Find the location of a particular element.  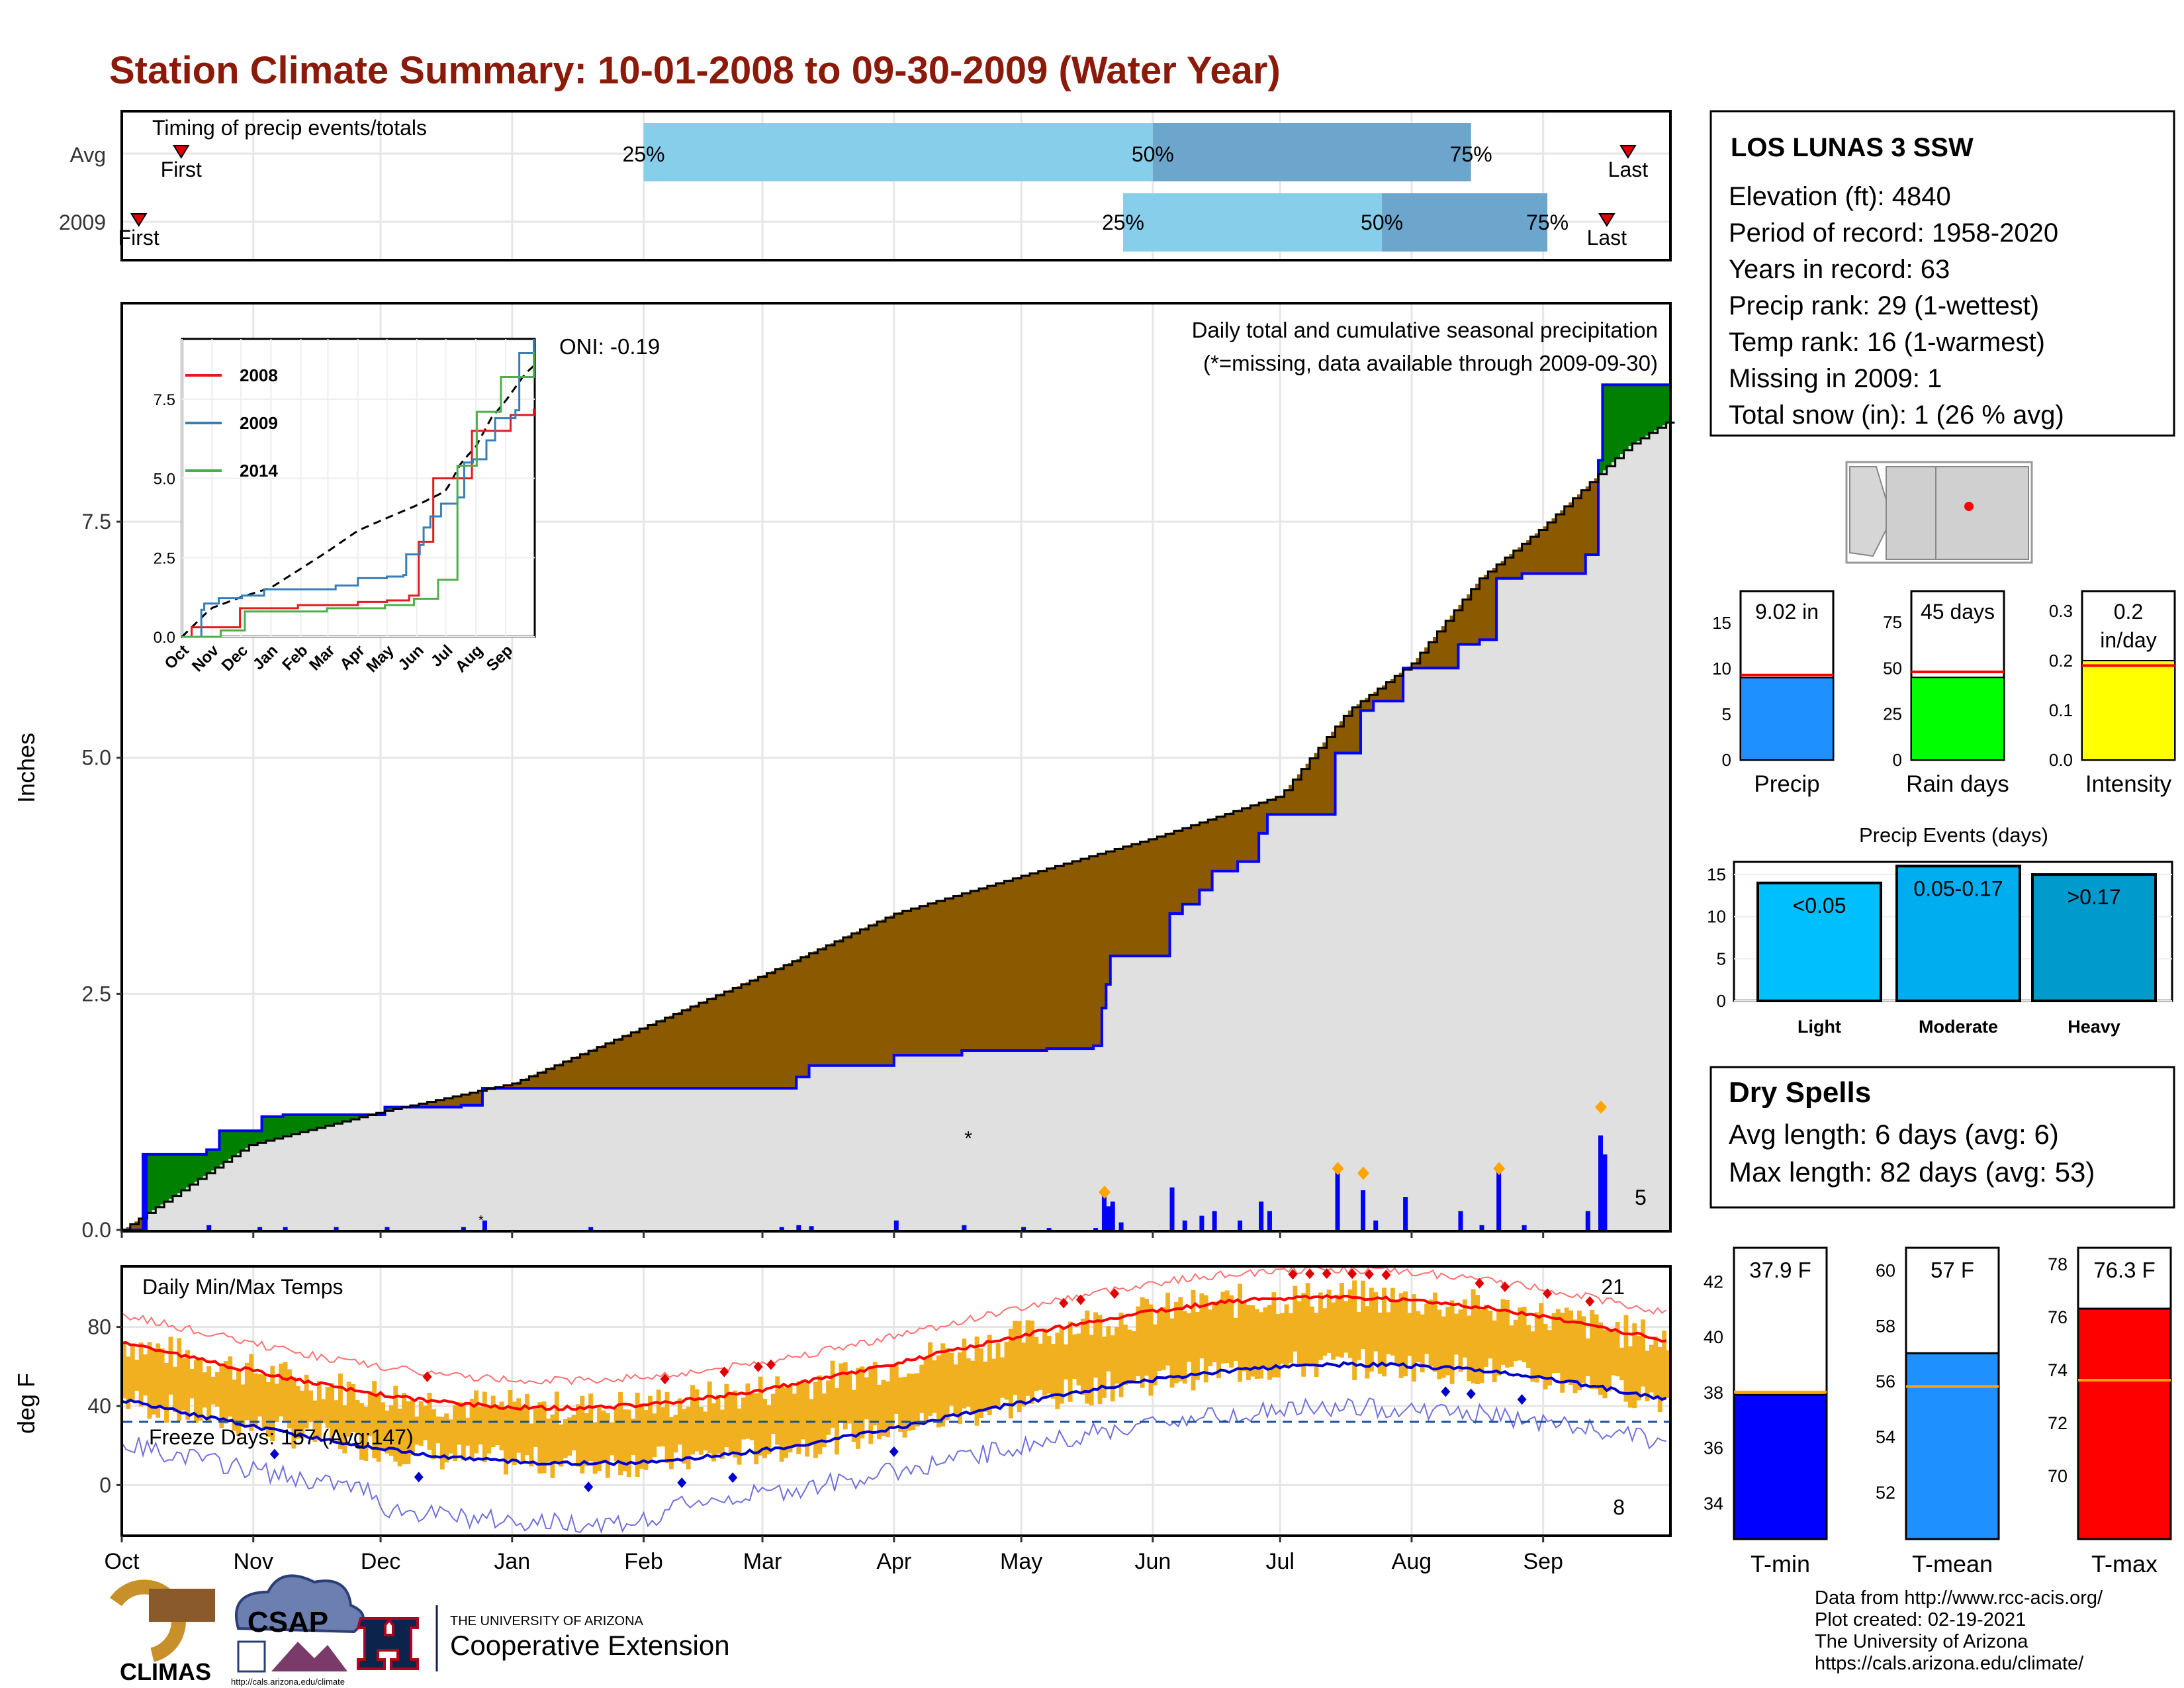

climas-logo-text: CLIMAS is located at coordinates (165, 1671).